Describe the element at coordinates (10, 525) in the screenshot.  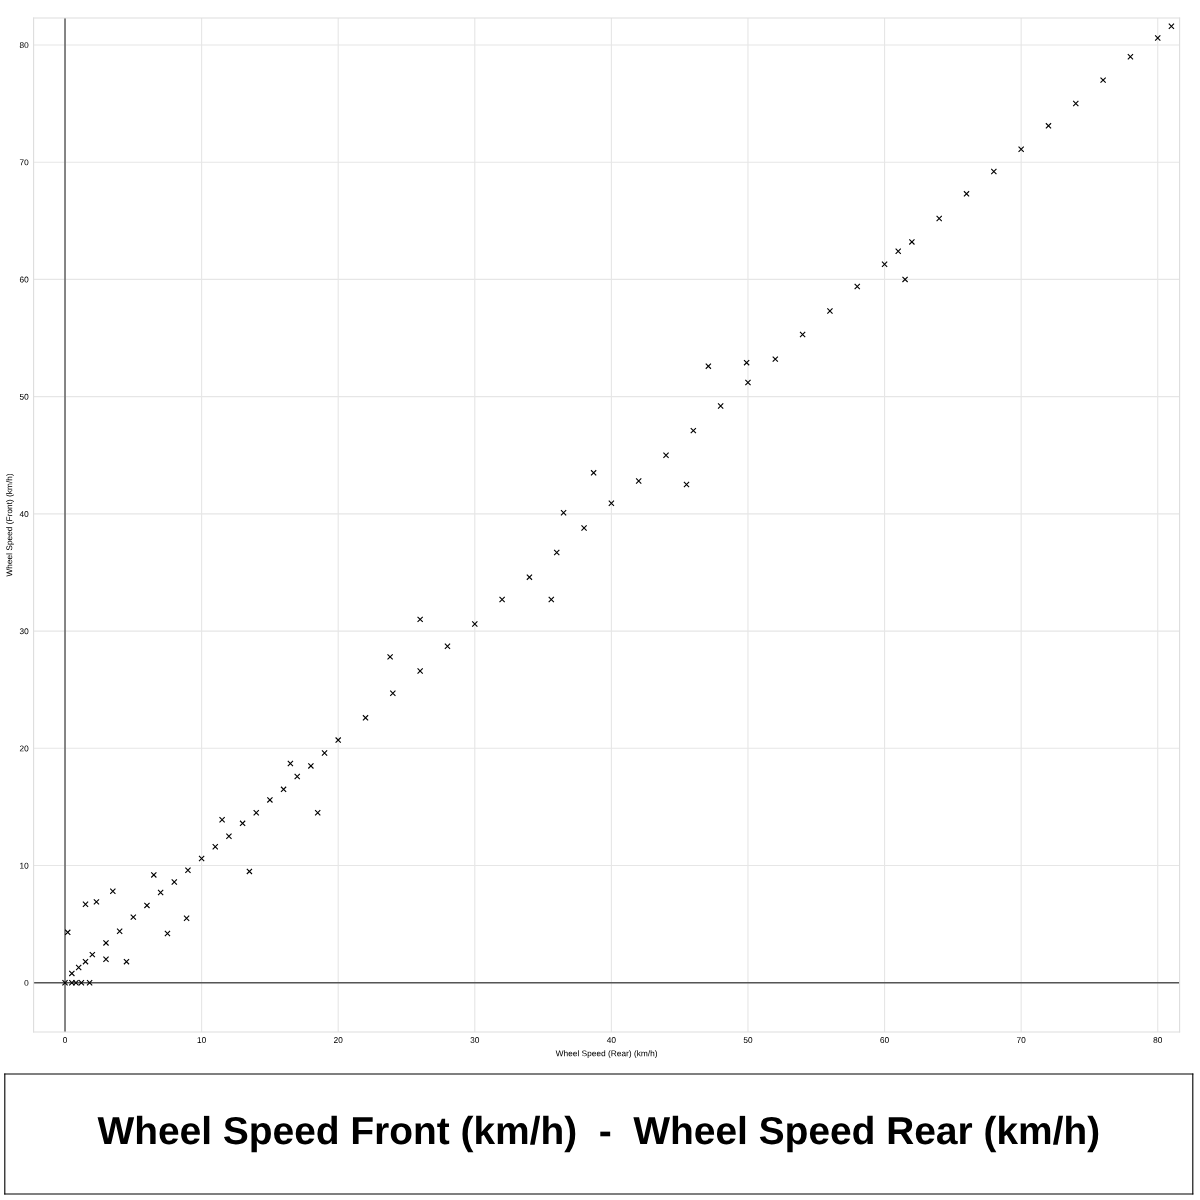
I see `y-axis-title: Wheel Speed (Front) (km/h)` at that location.